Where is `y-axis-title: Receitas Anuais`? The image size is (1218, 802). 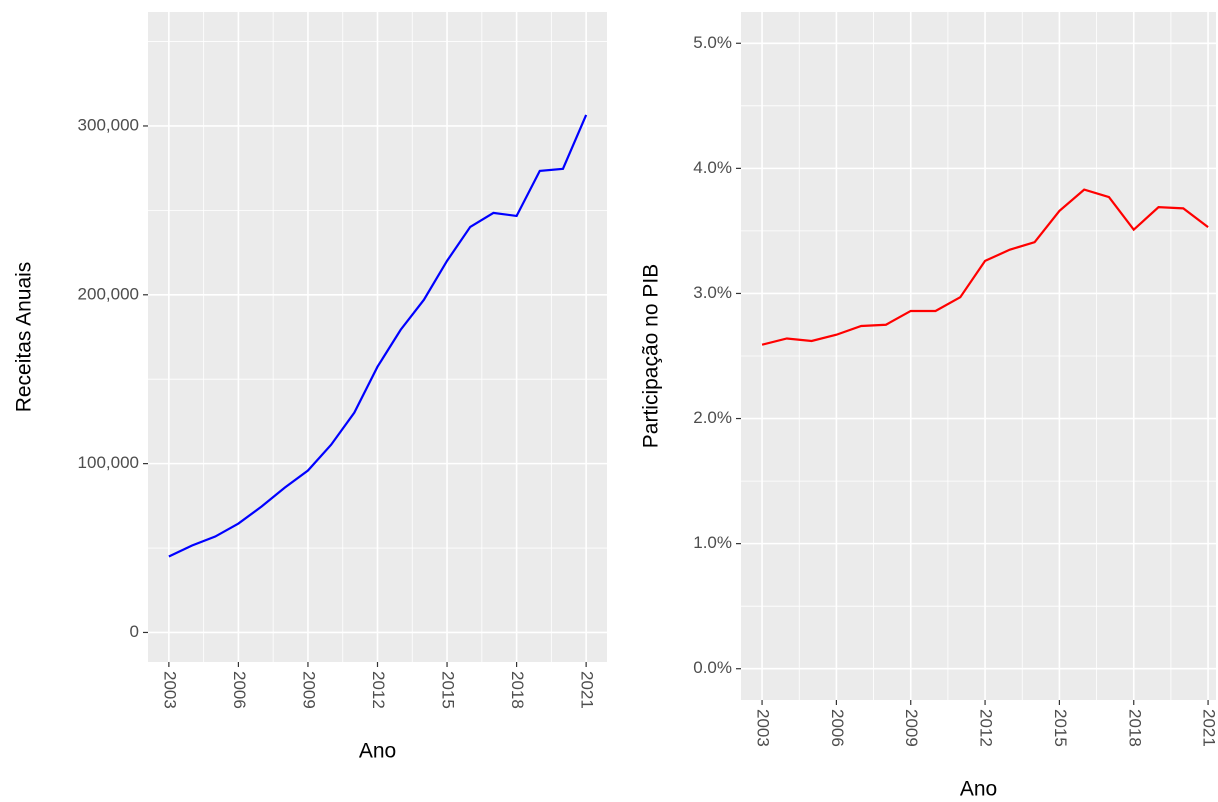 y-axis-title: Receitas Anuais is located at coordinates (24, 337).